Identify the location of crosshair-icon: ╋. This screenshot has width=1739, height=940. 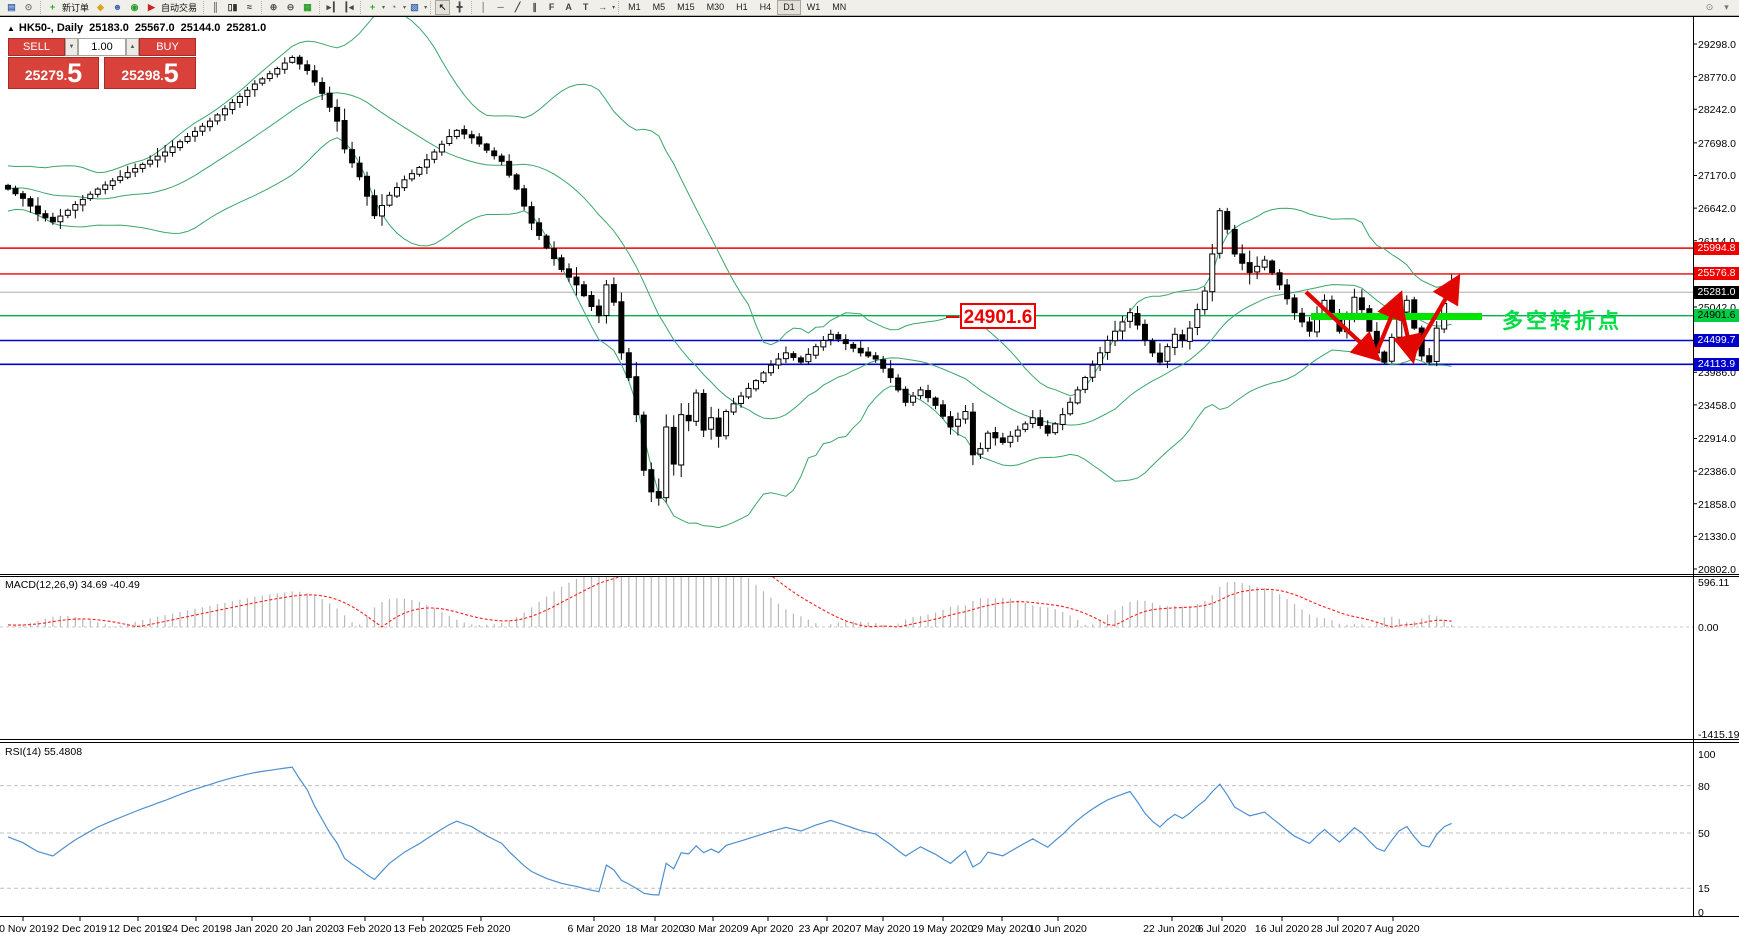
(459, 7).